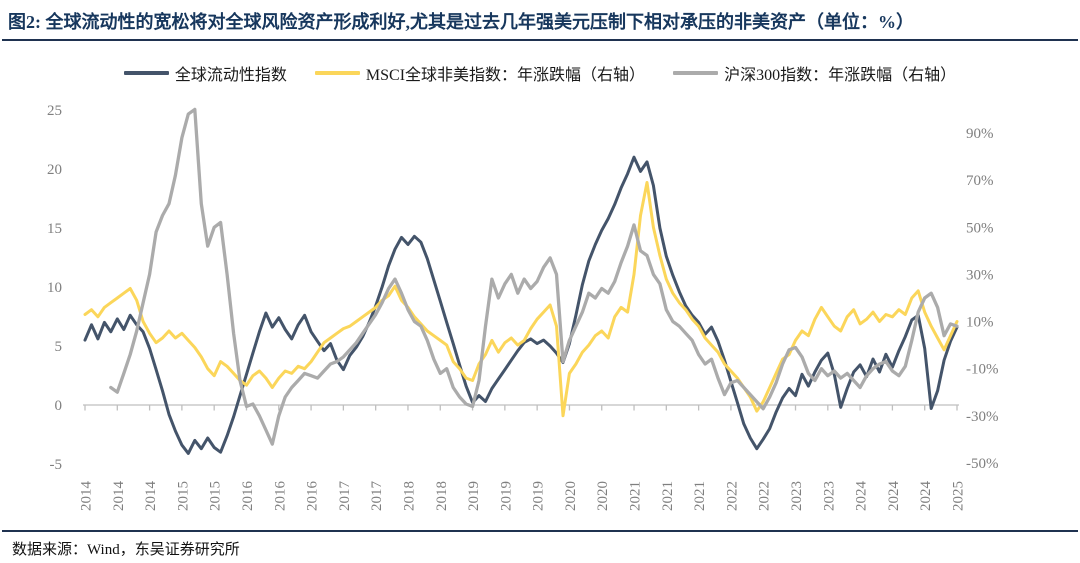 Image resolution: width=1080 pixels, height=563 pixels. I want to click on right-axis-tick-label: -10%, so click(982, 370).